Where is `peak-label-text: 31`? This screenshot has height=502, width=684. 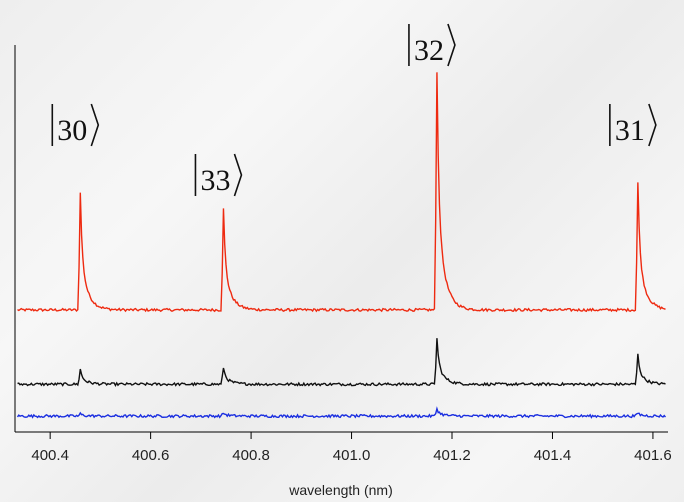
peak-label-text: 31 is located at coordinates (630, 130).